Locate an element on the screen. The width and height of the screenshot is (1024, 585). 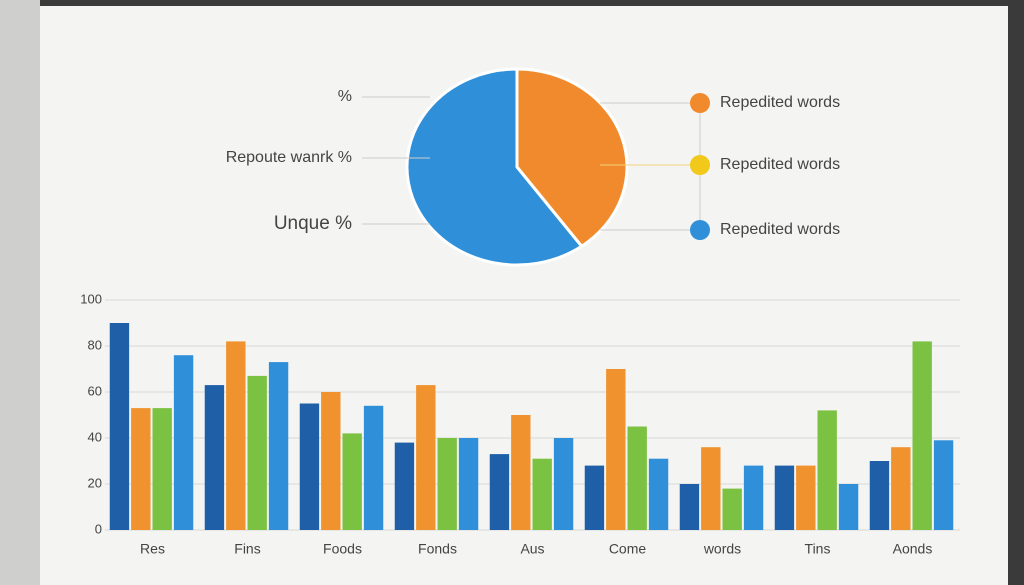
x-tick-label: Come is located at coordinates (628, 549).